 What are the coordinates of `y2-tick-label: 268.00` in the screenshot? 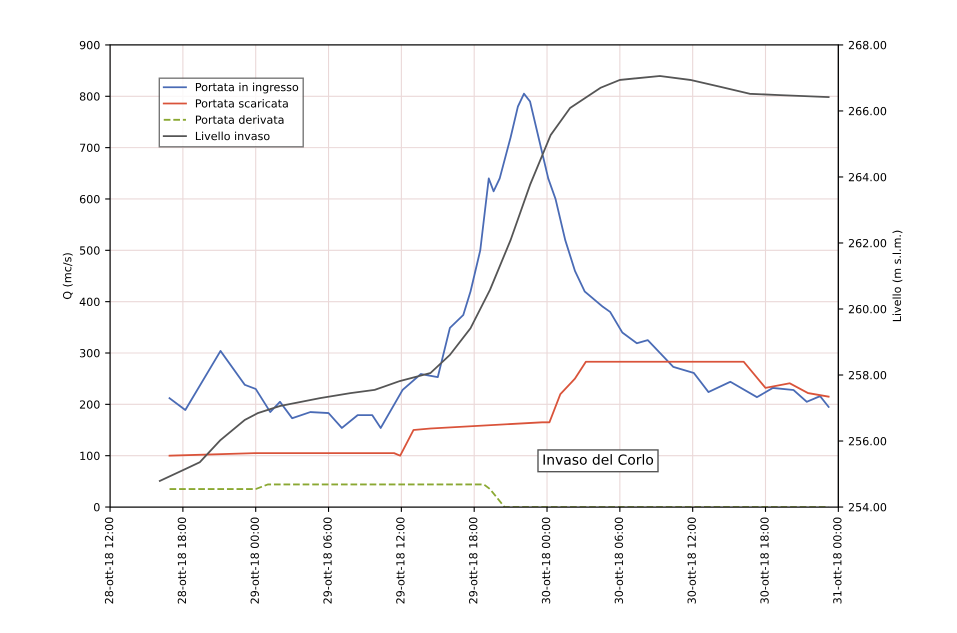 It's located at (867, 45).